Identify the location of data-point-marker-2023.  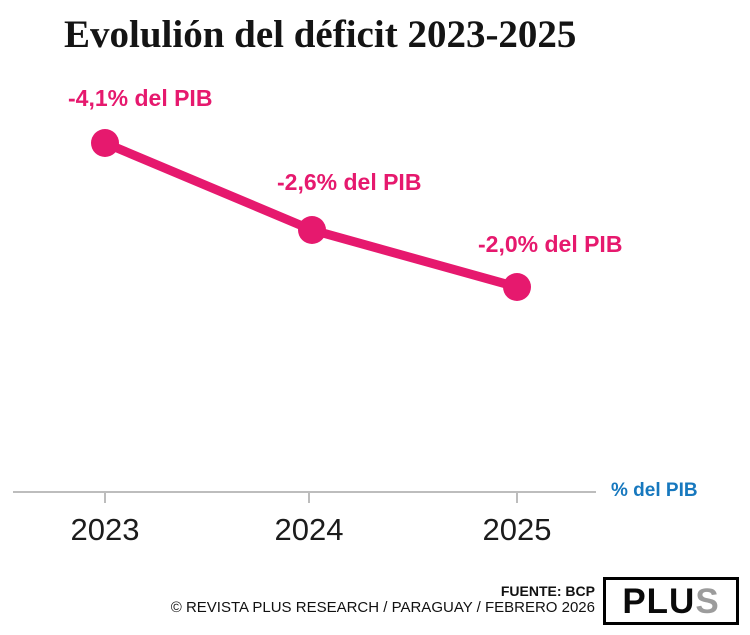
(105, 143).